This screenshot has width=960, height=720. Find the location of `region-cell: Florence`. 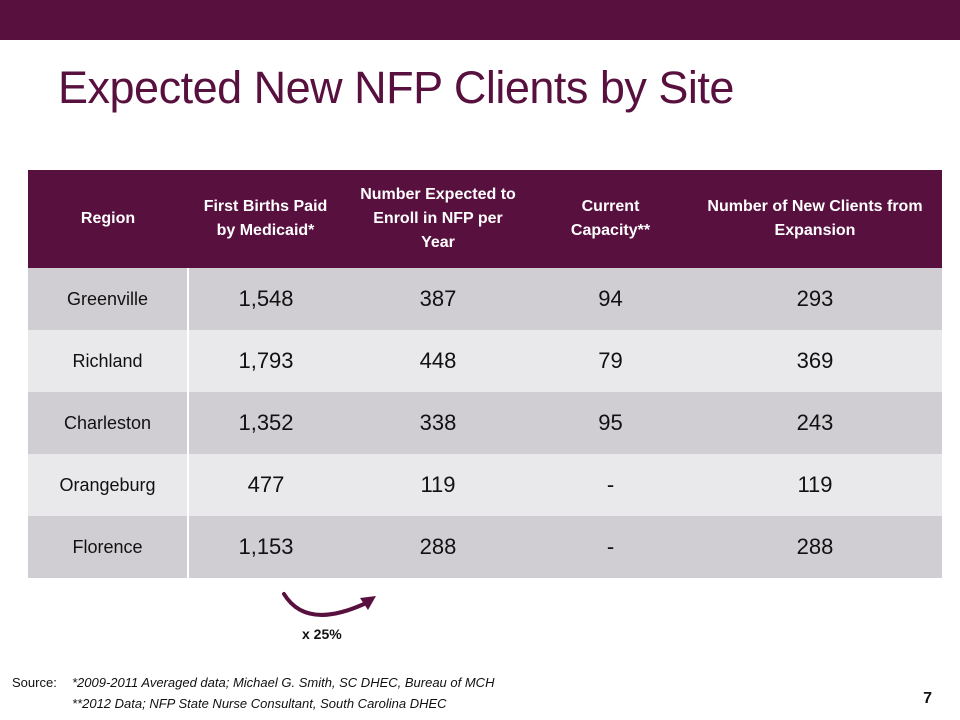

region-cell: Florence is located at coordinates (108, 547).